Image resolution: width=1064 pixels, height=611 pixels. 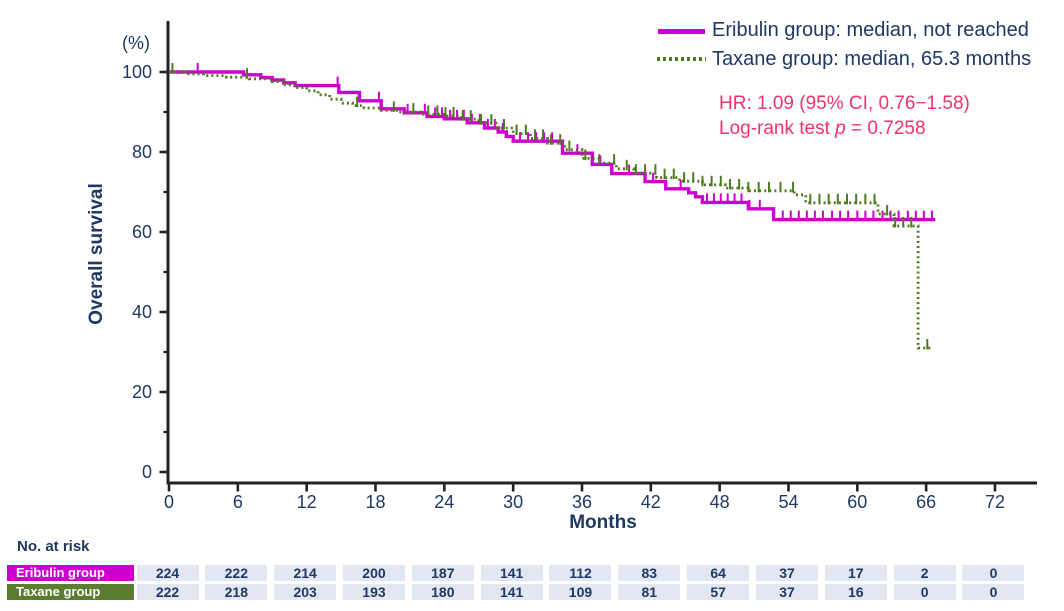 I want to click on at-risk-count: 200, so click(x=373, y=573).